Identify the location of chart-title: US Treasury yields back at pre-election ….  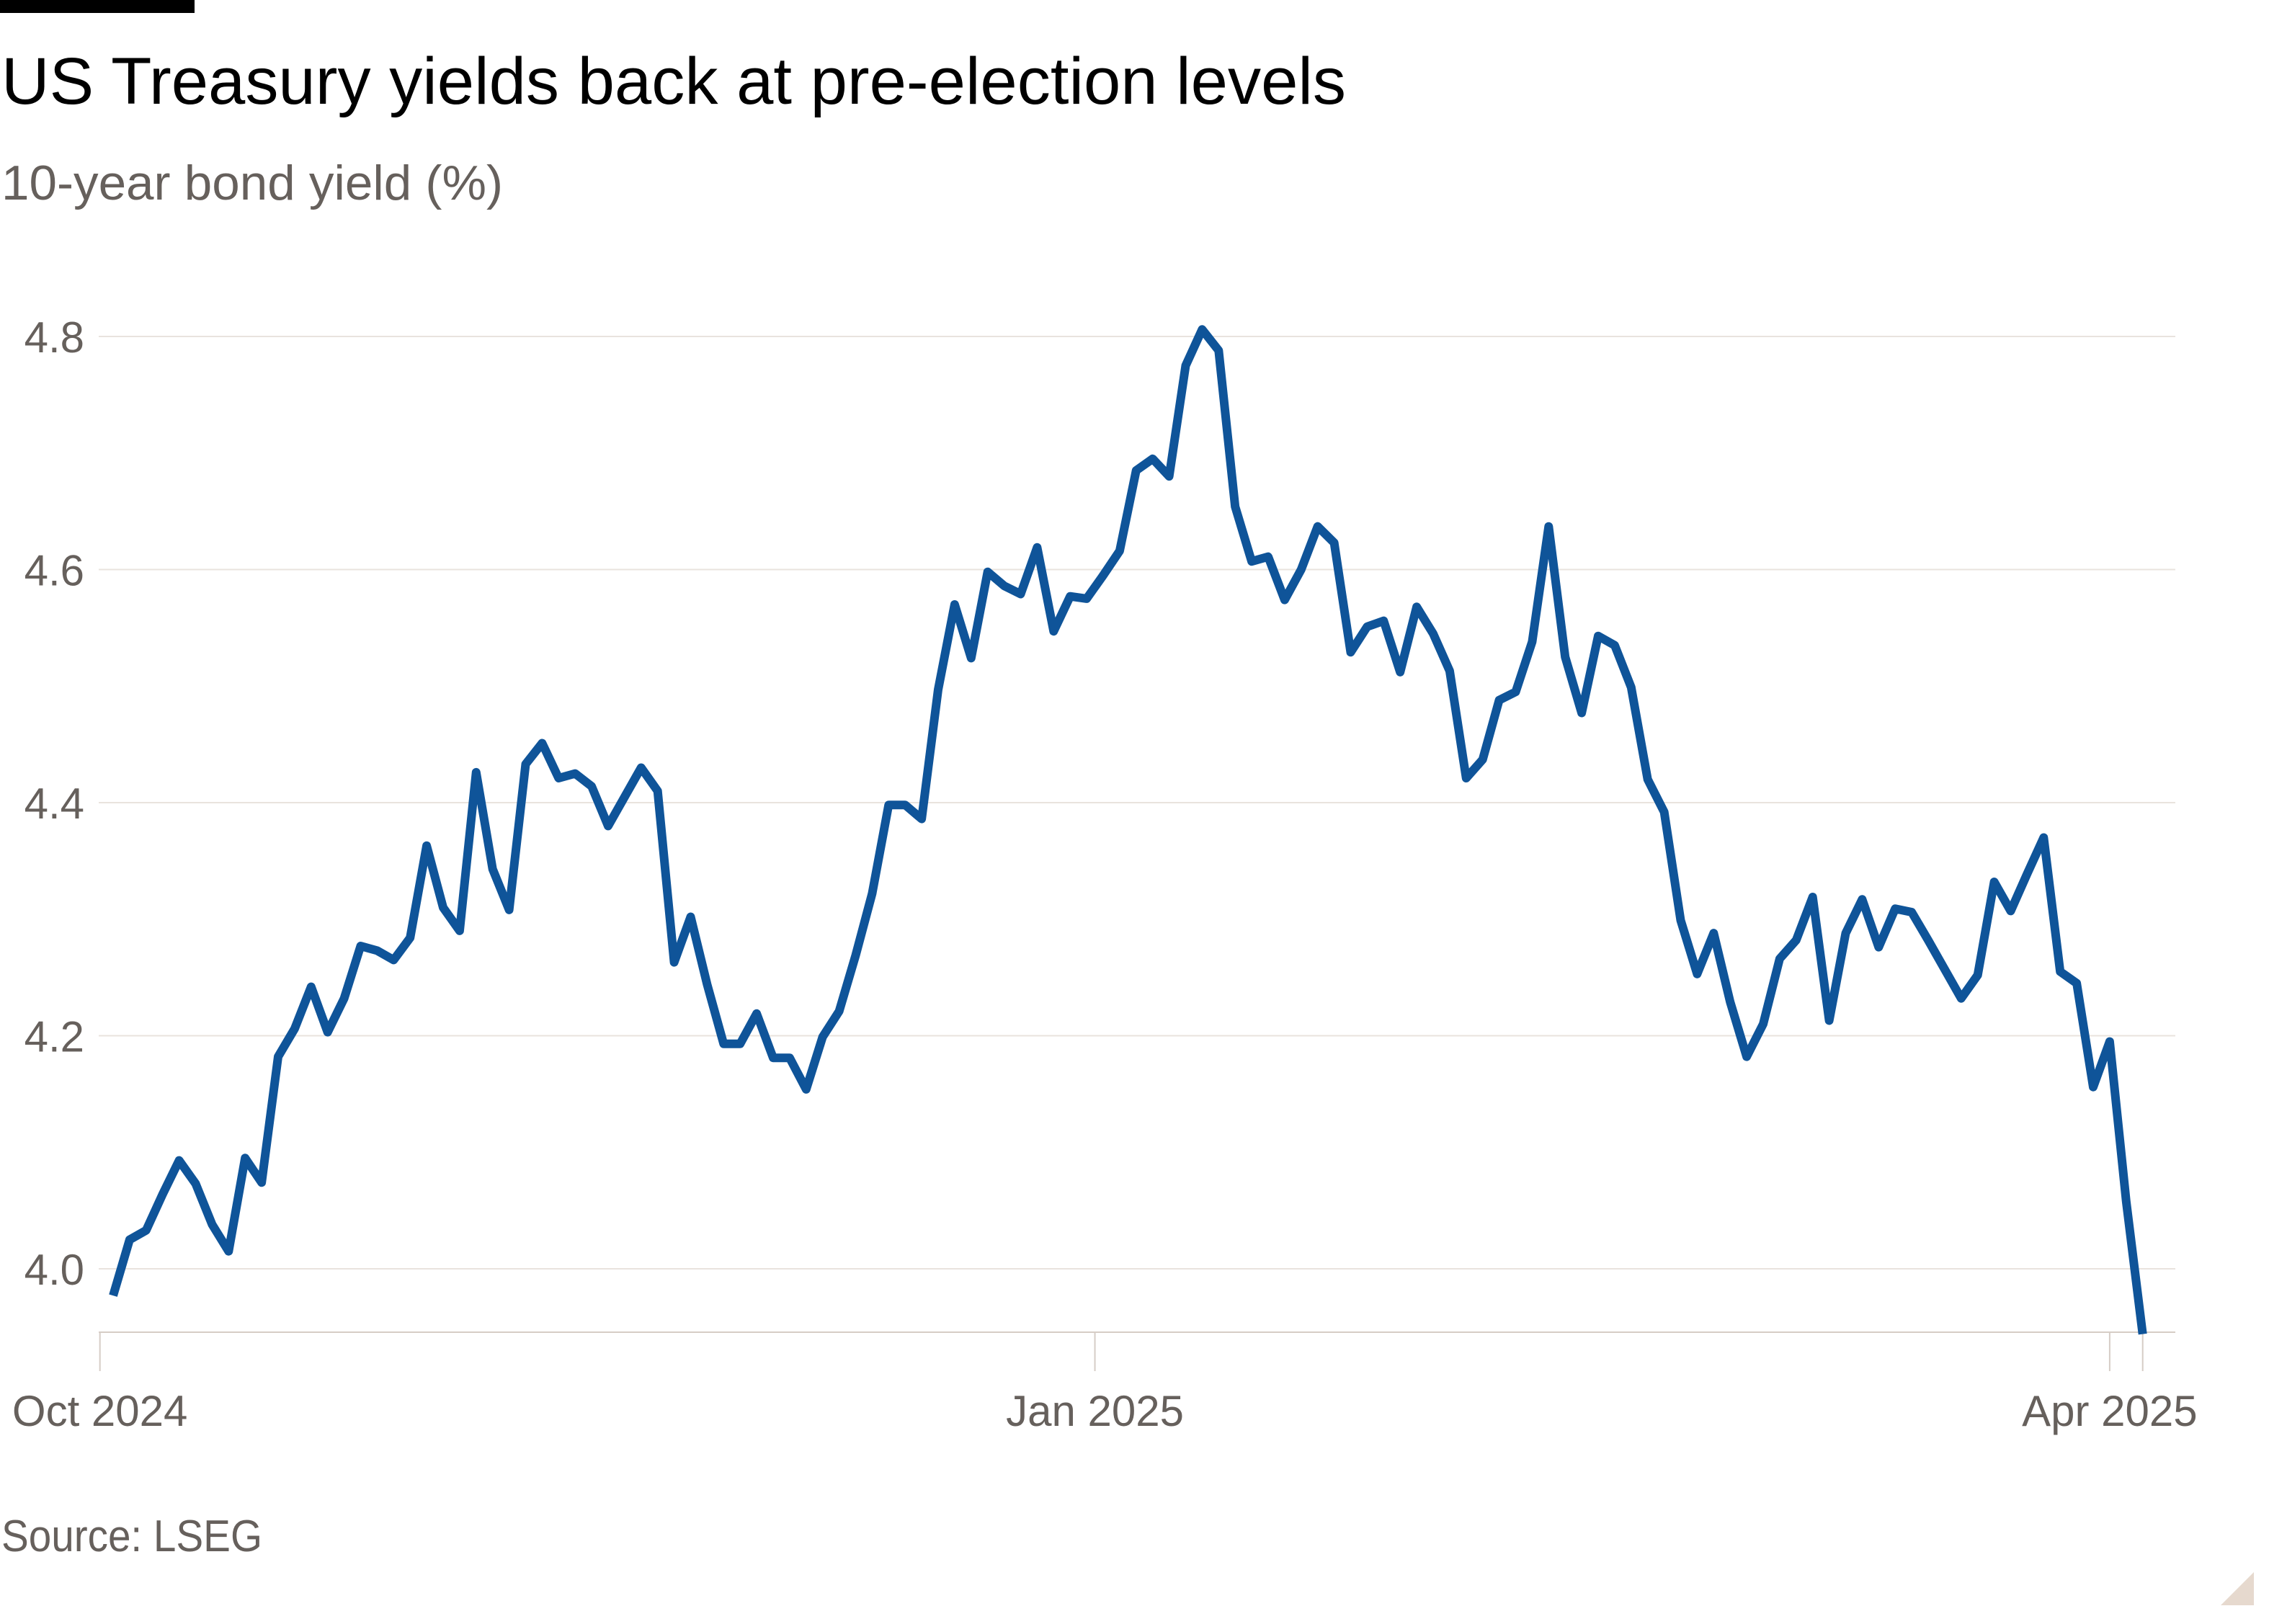
(673, 81).